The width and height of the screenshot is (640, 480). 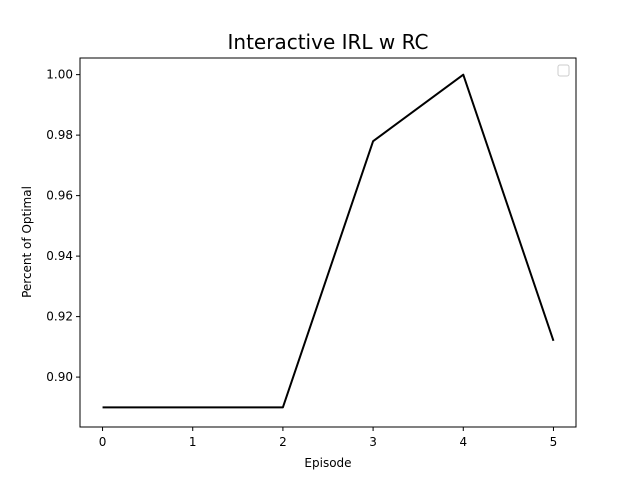 I want to click on x-tick-label: 0, so click(x=103, y=442).